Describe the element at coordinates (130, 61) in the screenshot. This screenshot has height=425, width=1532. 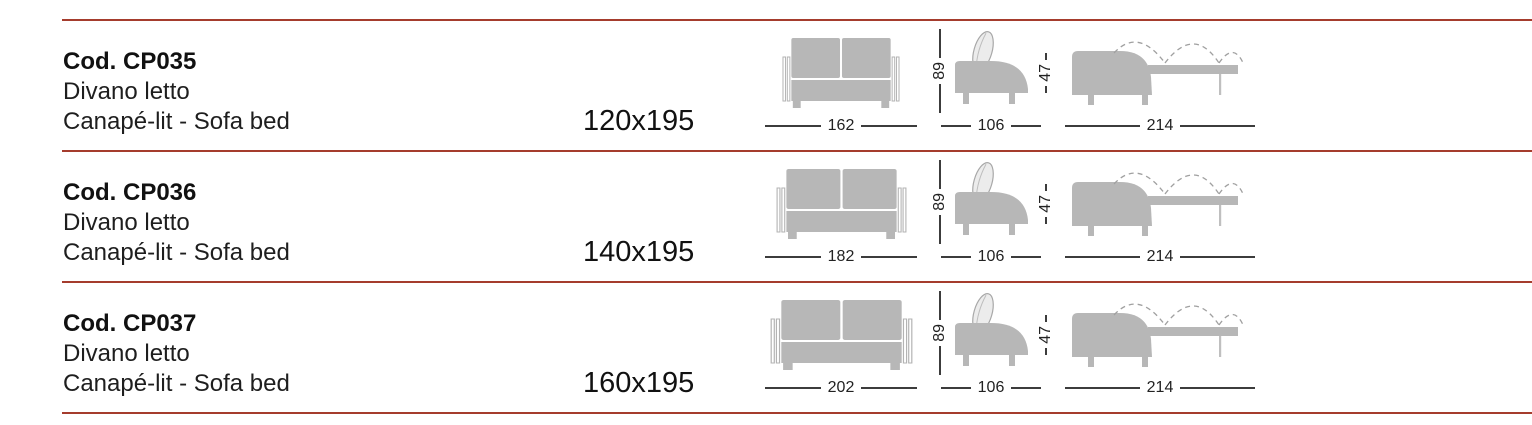
I see `product-code: Cod. CP035` at that location.